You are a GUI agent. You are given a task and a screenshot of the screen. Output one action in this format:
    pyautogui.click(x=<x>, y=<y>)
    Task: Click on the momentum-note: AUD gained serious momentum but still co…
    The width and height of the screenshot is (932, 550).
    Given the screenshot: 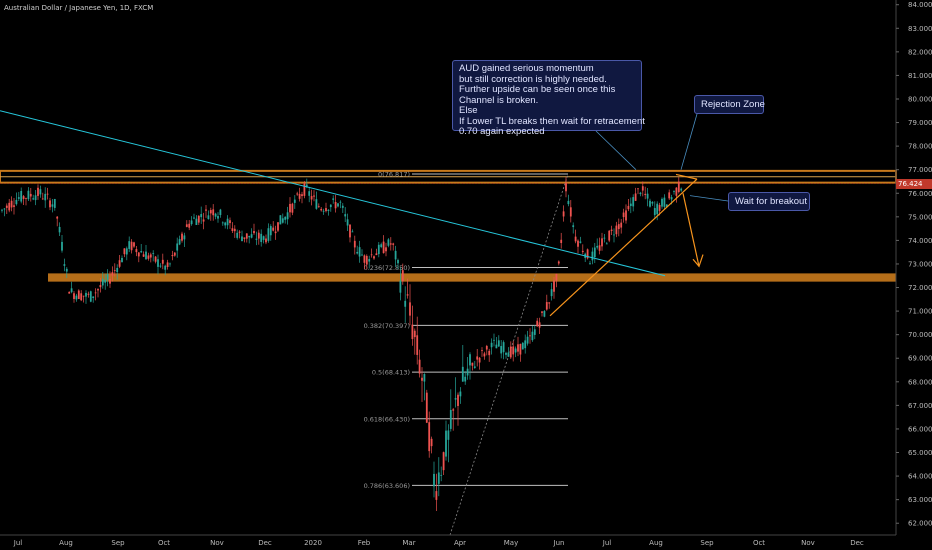 What is the action you would take?
    pyautogui.click(x=548, y=98)
    